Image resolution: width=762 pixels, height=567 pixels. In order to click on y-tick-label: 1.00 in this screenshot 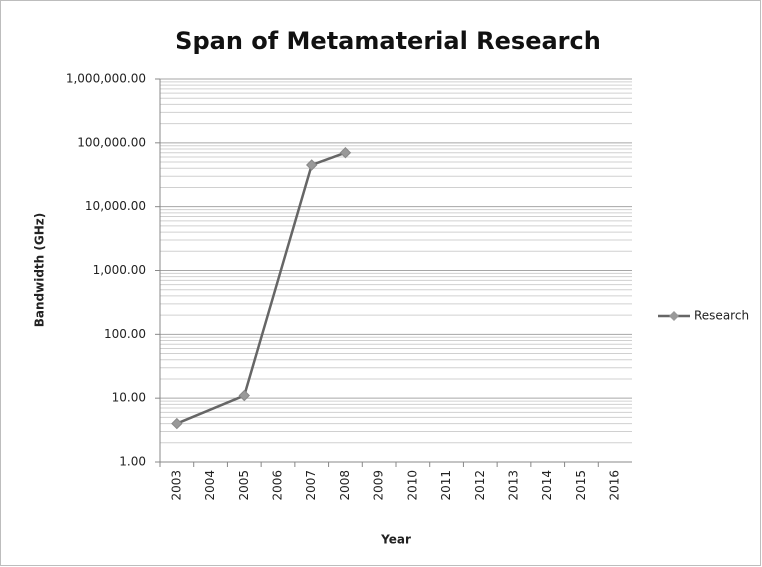, I will do `click(132, 462)`.